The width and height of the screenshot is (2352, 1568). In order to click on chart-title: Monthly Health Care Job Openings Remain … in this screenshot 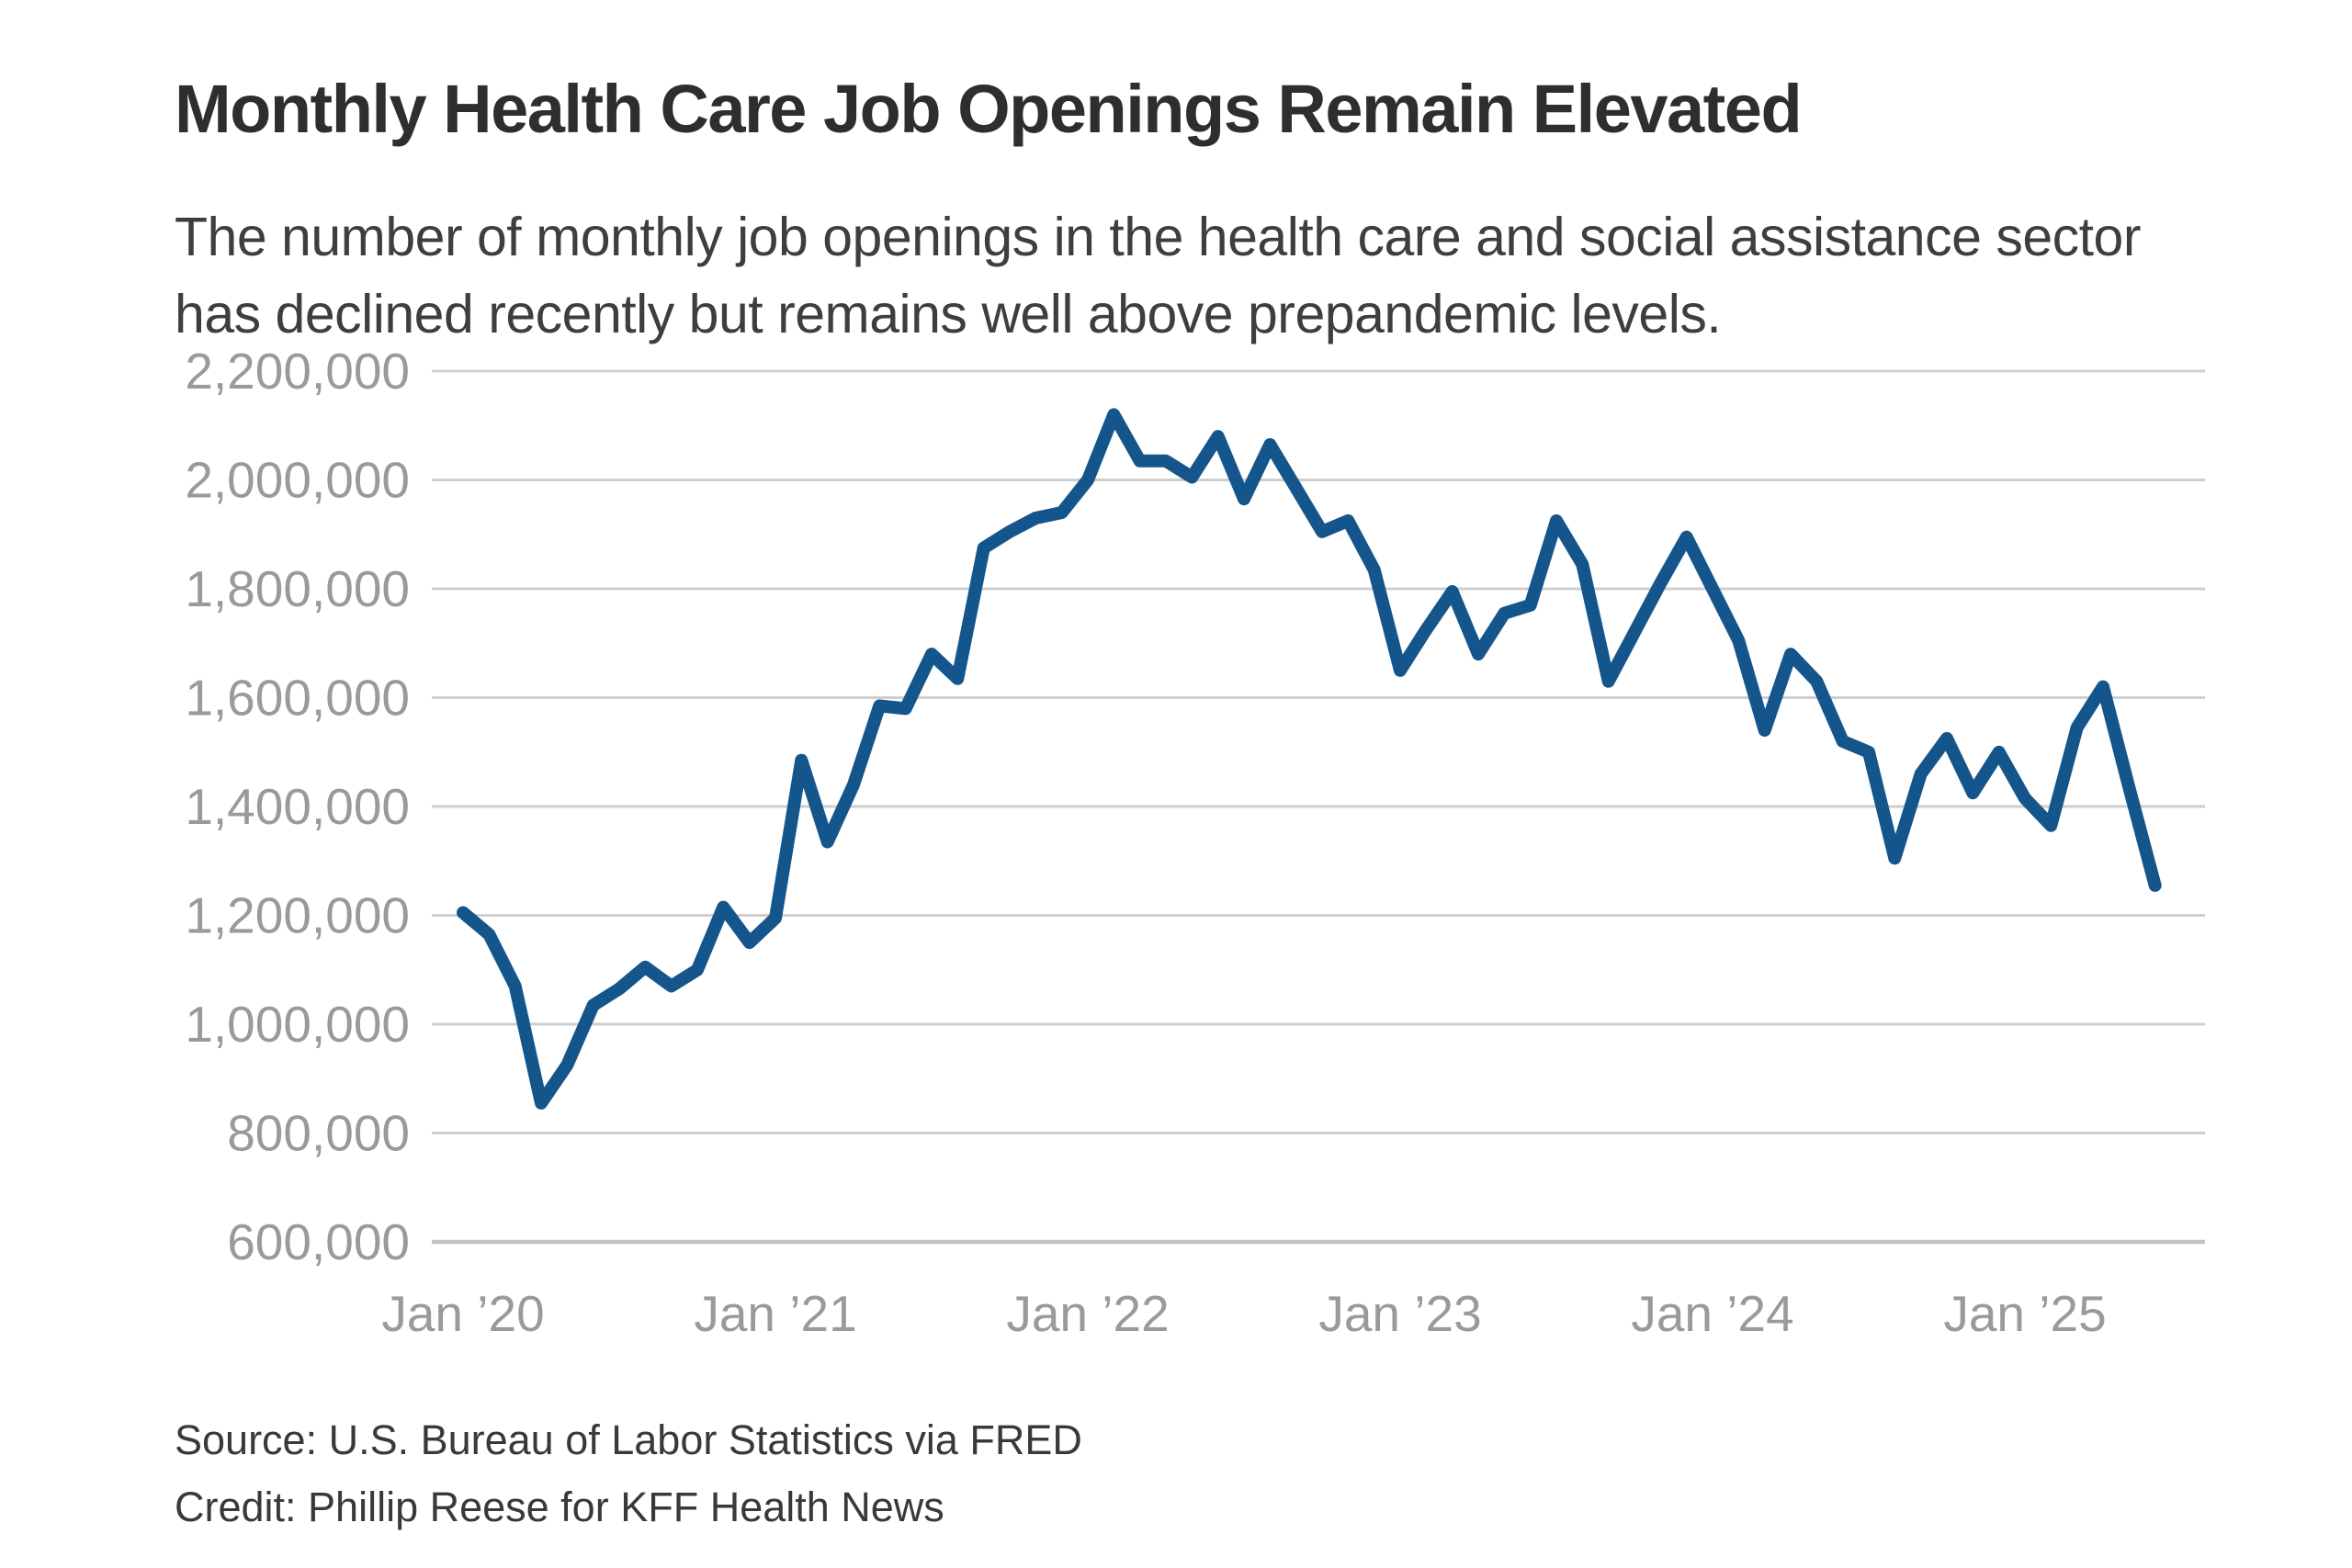, I will do `click(989, 109)`.